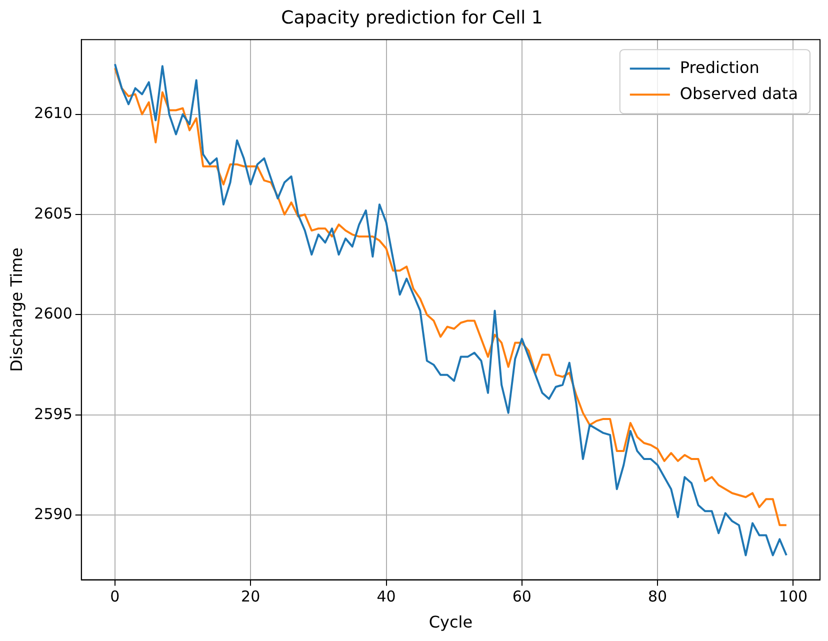 The width and height of the screenshot is (828, 641). What do you see at coordinates (53, 413) in the screenshot?
I see `y-tick-label: 2595` at bounding box center [53, 413].